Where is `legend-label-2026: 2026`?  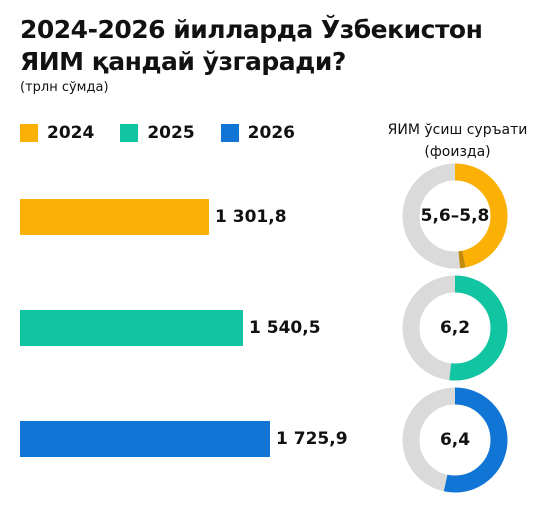
legend-label-2026: 2026 is located at coordinates (271, 133).